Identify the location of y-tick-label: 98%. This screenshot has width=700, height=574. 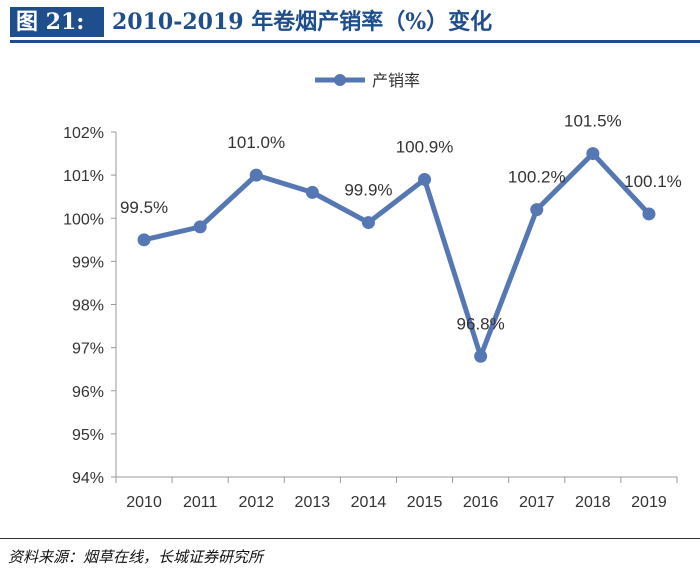
(88, 306).